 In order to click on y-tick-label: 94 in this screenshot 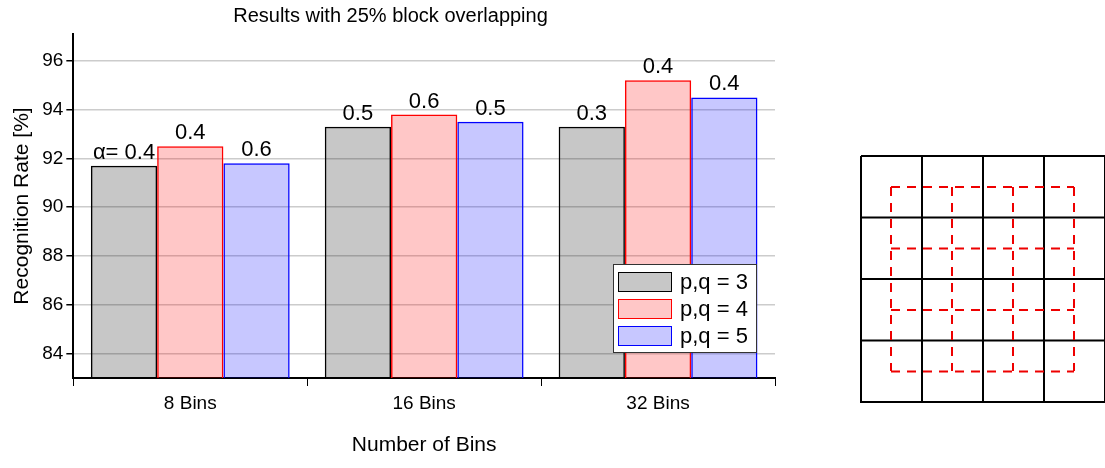, I will do `click(53, 108)`.